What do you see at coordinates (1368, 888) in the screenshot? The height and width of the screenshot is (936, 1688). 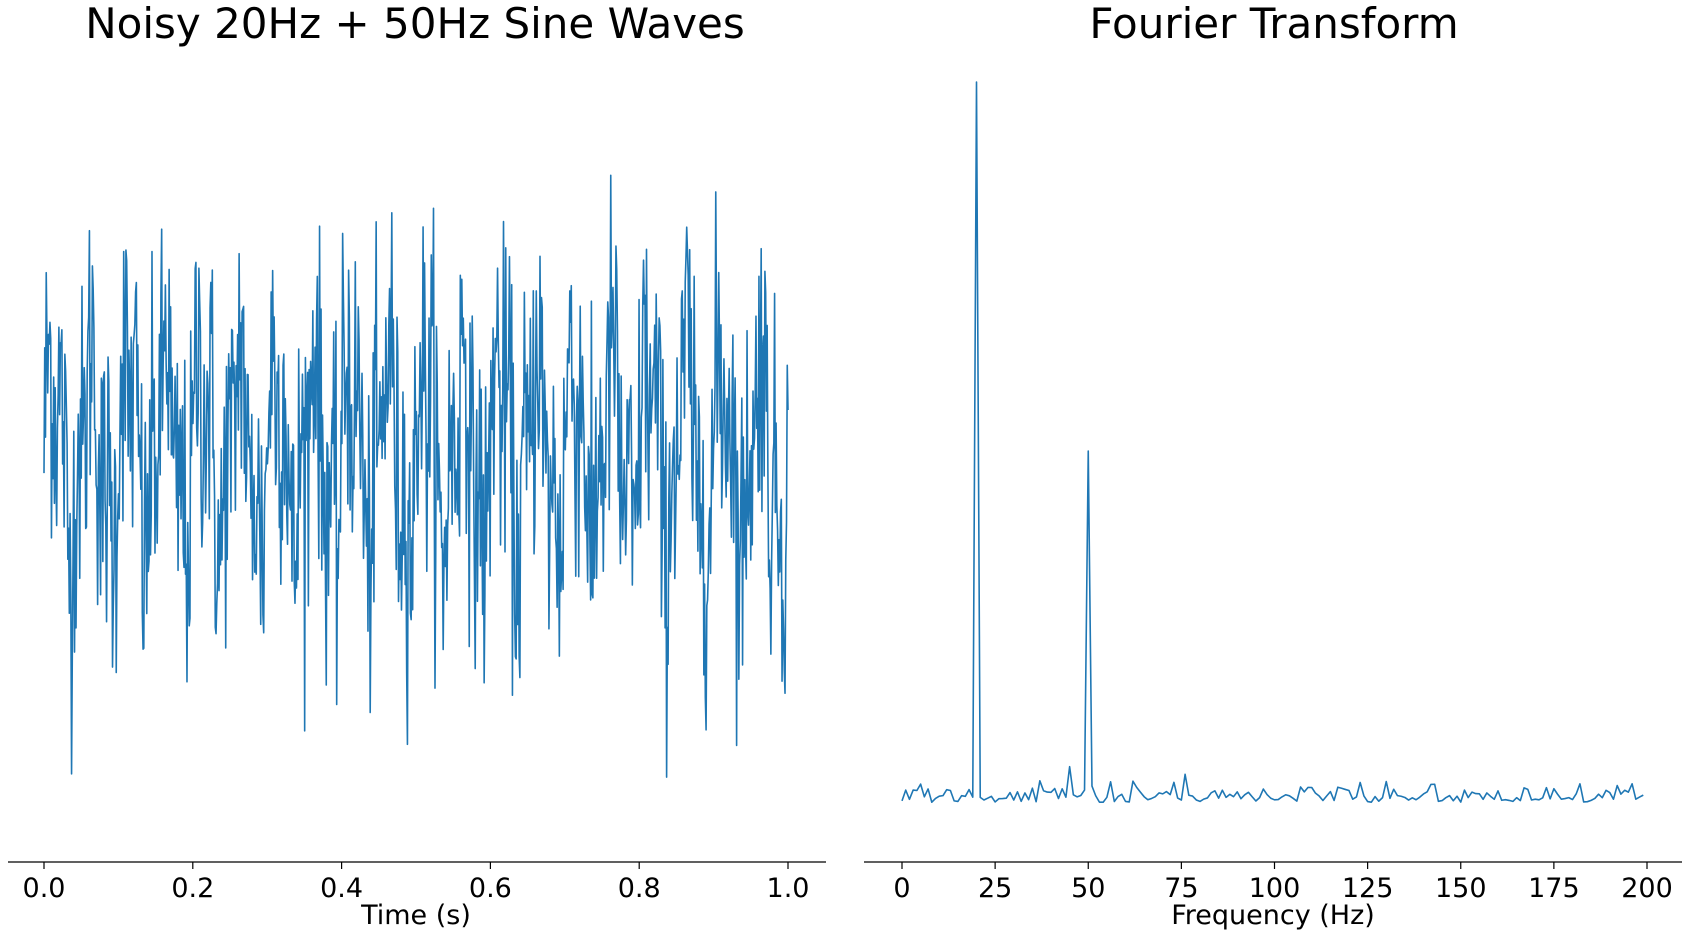 I see `x-tick-label: 125` at bounding box center [1368, 888].